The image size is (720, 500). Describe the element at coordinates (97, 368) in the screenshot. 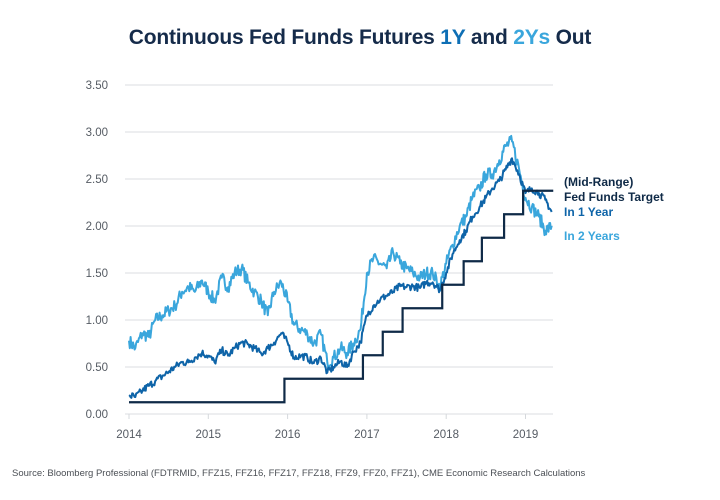

I see `y-tick-label: 0.50` at that location.